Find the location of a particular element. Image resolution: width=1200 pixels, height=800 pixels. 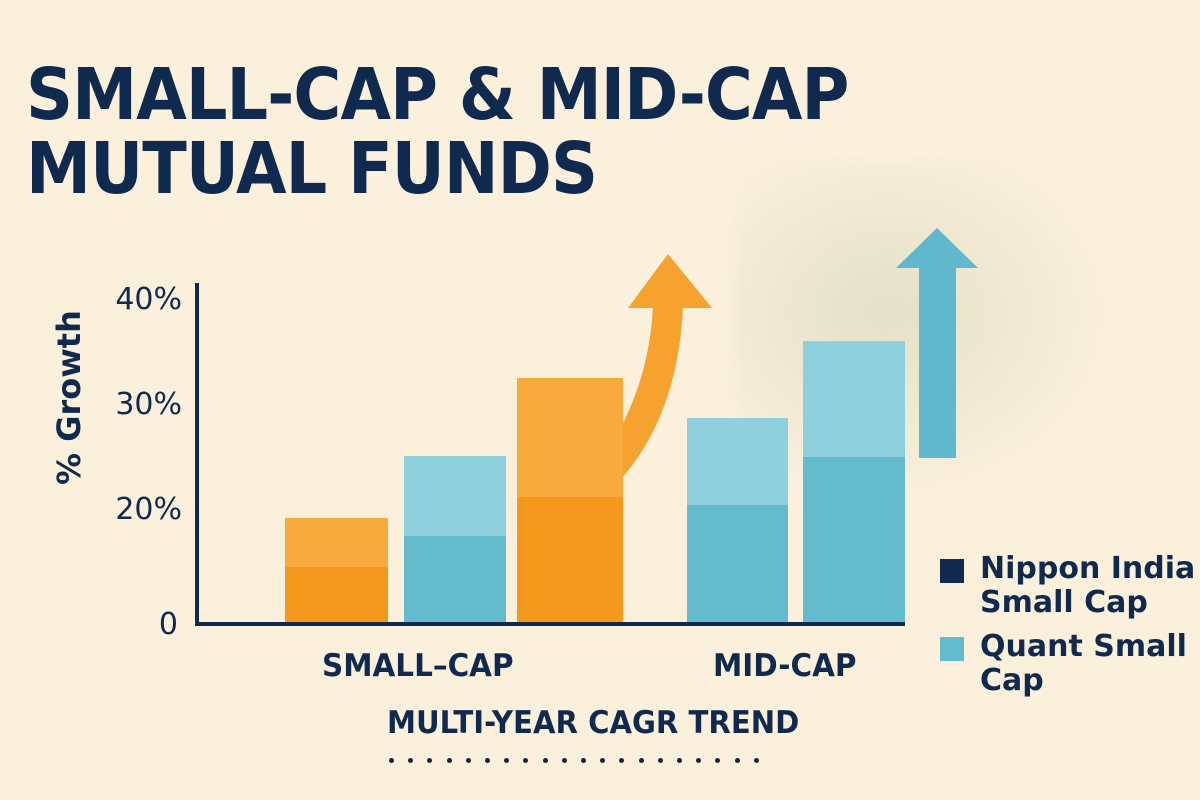

legend-swatch-quant is located at coordinates (952, 649).